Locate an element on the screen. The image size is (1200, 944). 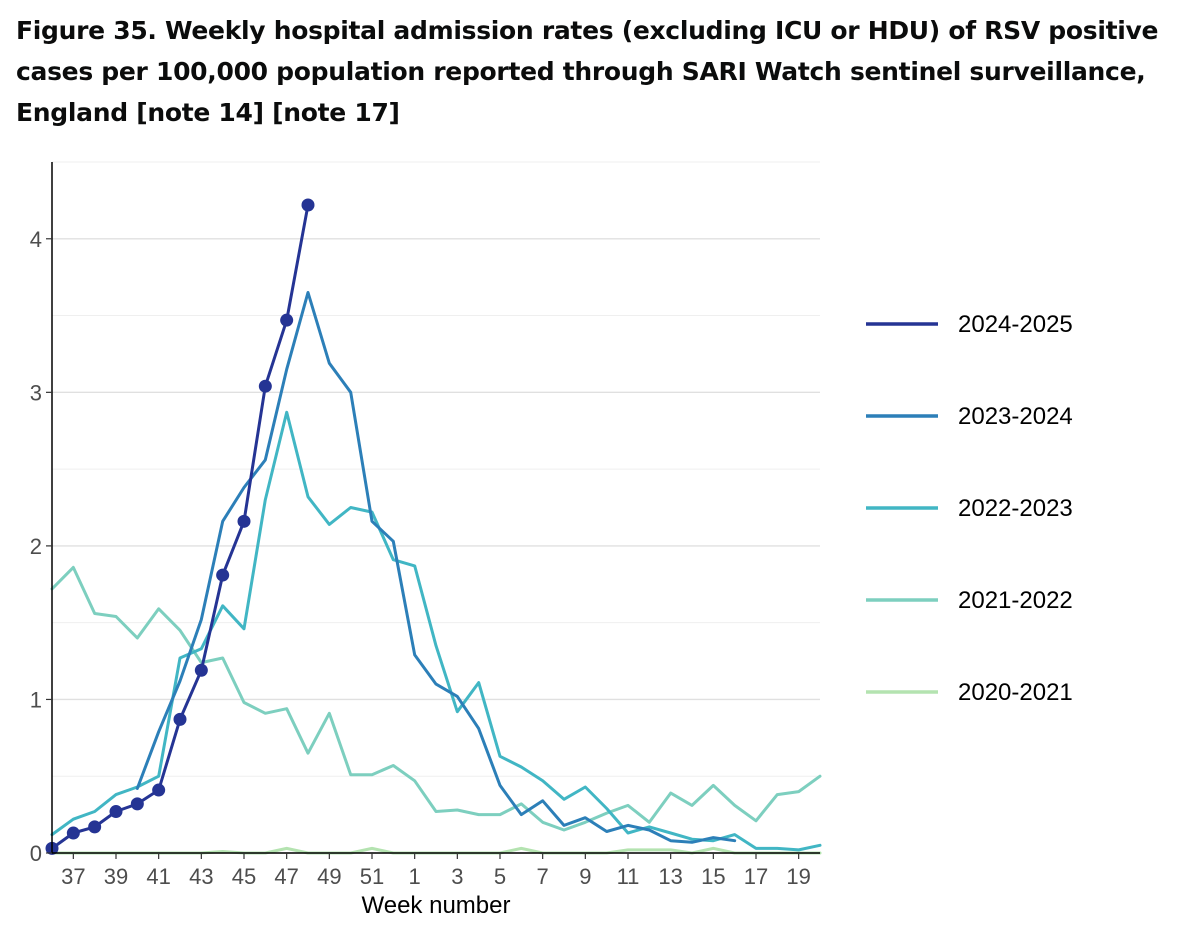
x-tick-label: 45 is located at coordinates (244, 876).